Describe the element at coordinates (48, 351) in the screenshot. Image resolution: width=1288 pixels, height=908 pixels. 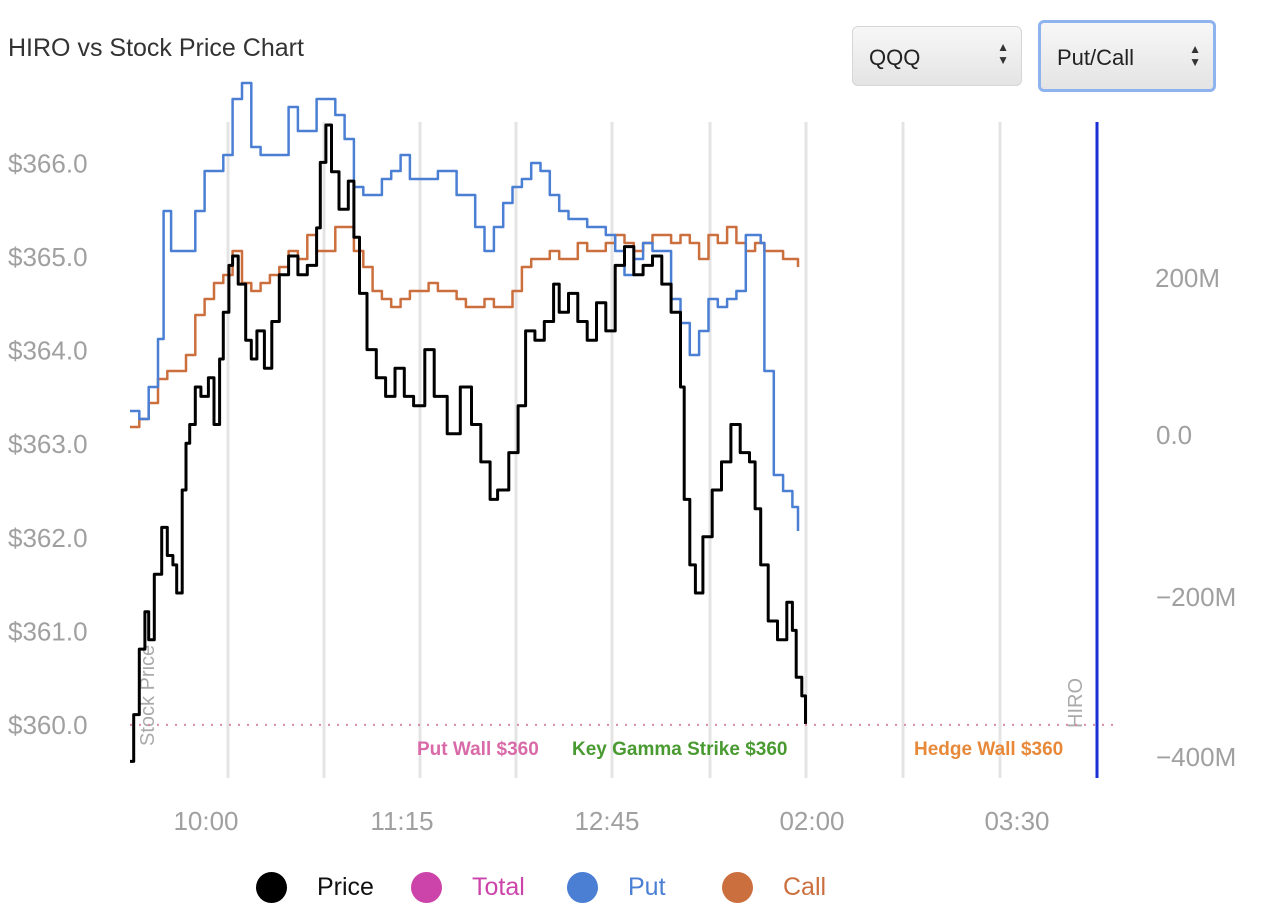
I see `left-tick-label: $364.0` at that location.